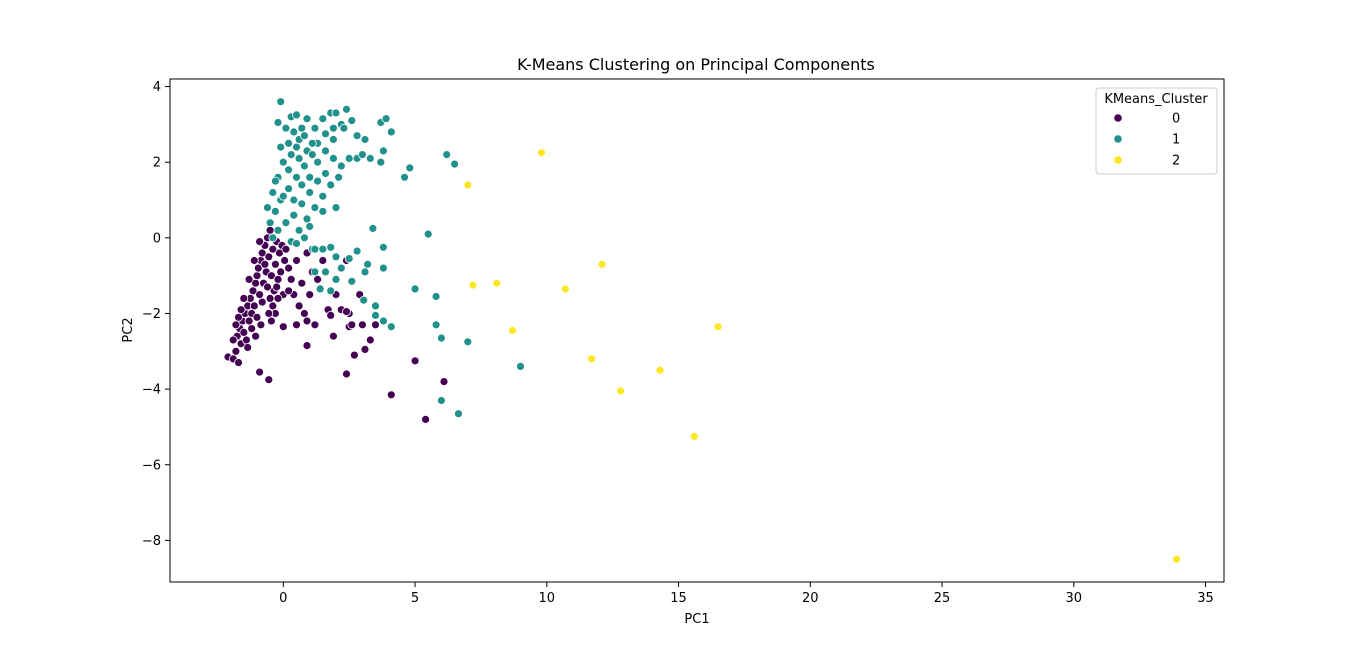 This screenshot has width=1360, height=655. What do you see at coordinates (1146, 140) in the screenshot?
I see `legend-entries: 0 1 2` at bounding box center [1146, 140].